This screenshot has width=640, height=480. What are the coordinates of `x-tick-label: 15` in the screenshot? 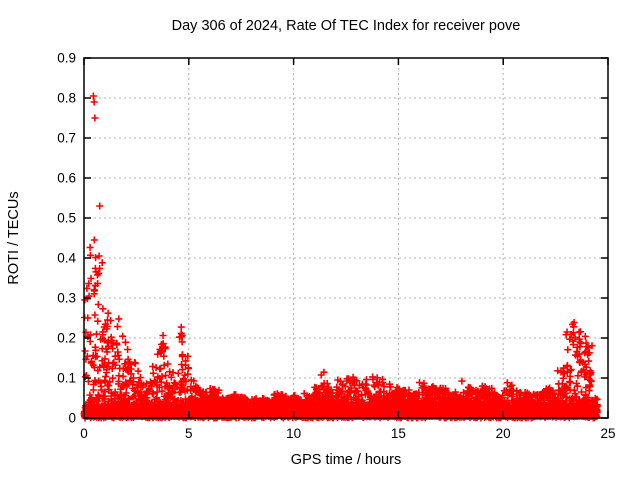 It's located at (398, 433).